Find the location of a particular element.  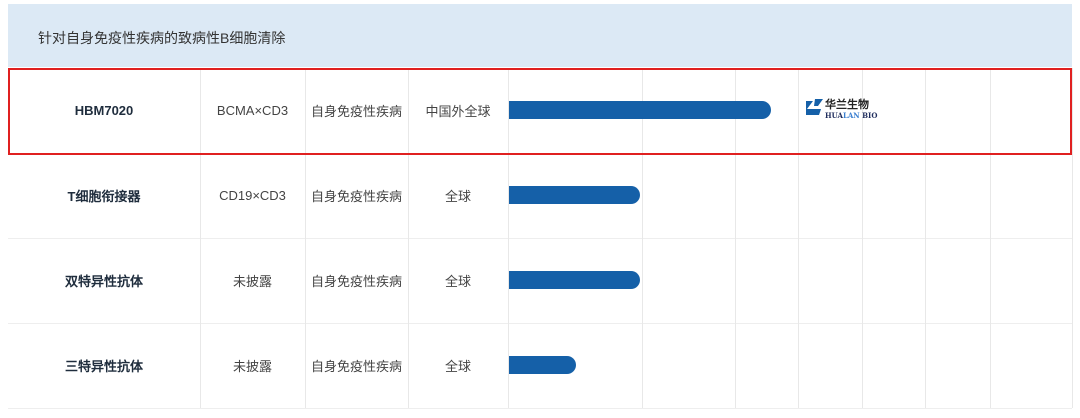

cell-name: 三特异性抗体 is located at coordinates (104, 365).